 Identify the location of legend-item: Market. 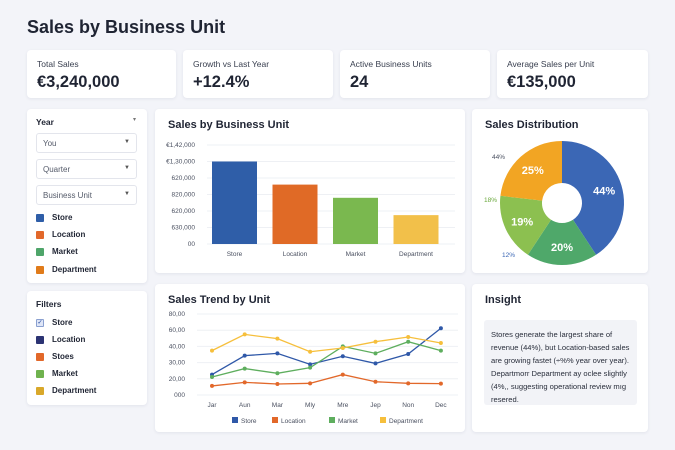
(57, 251).